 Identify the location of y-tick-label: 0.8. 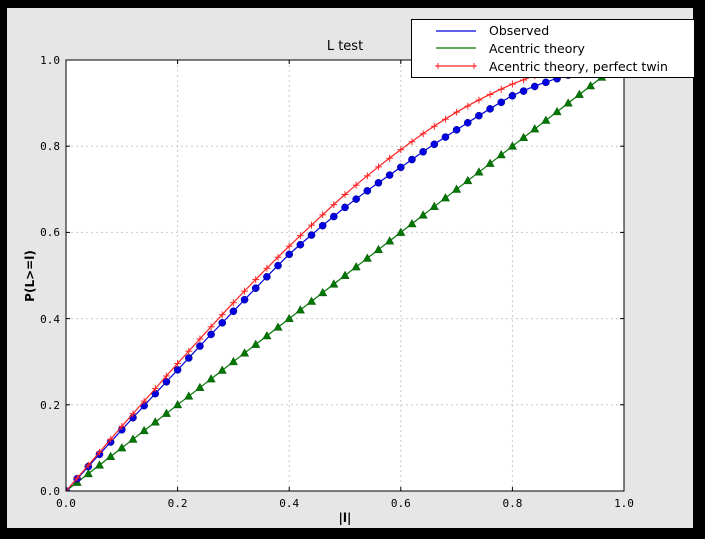
(50, 147).